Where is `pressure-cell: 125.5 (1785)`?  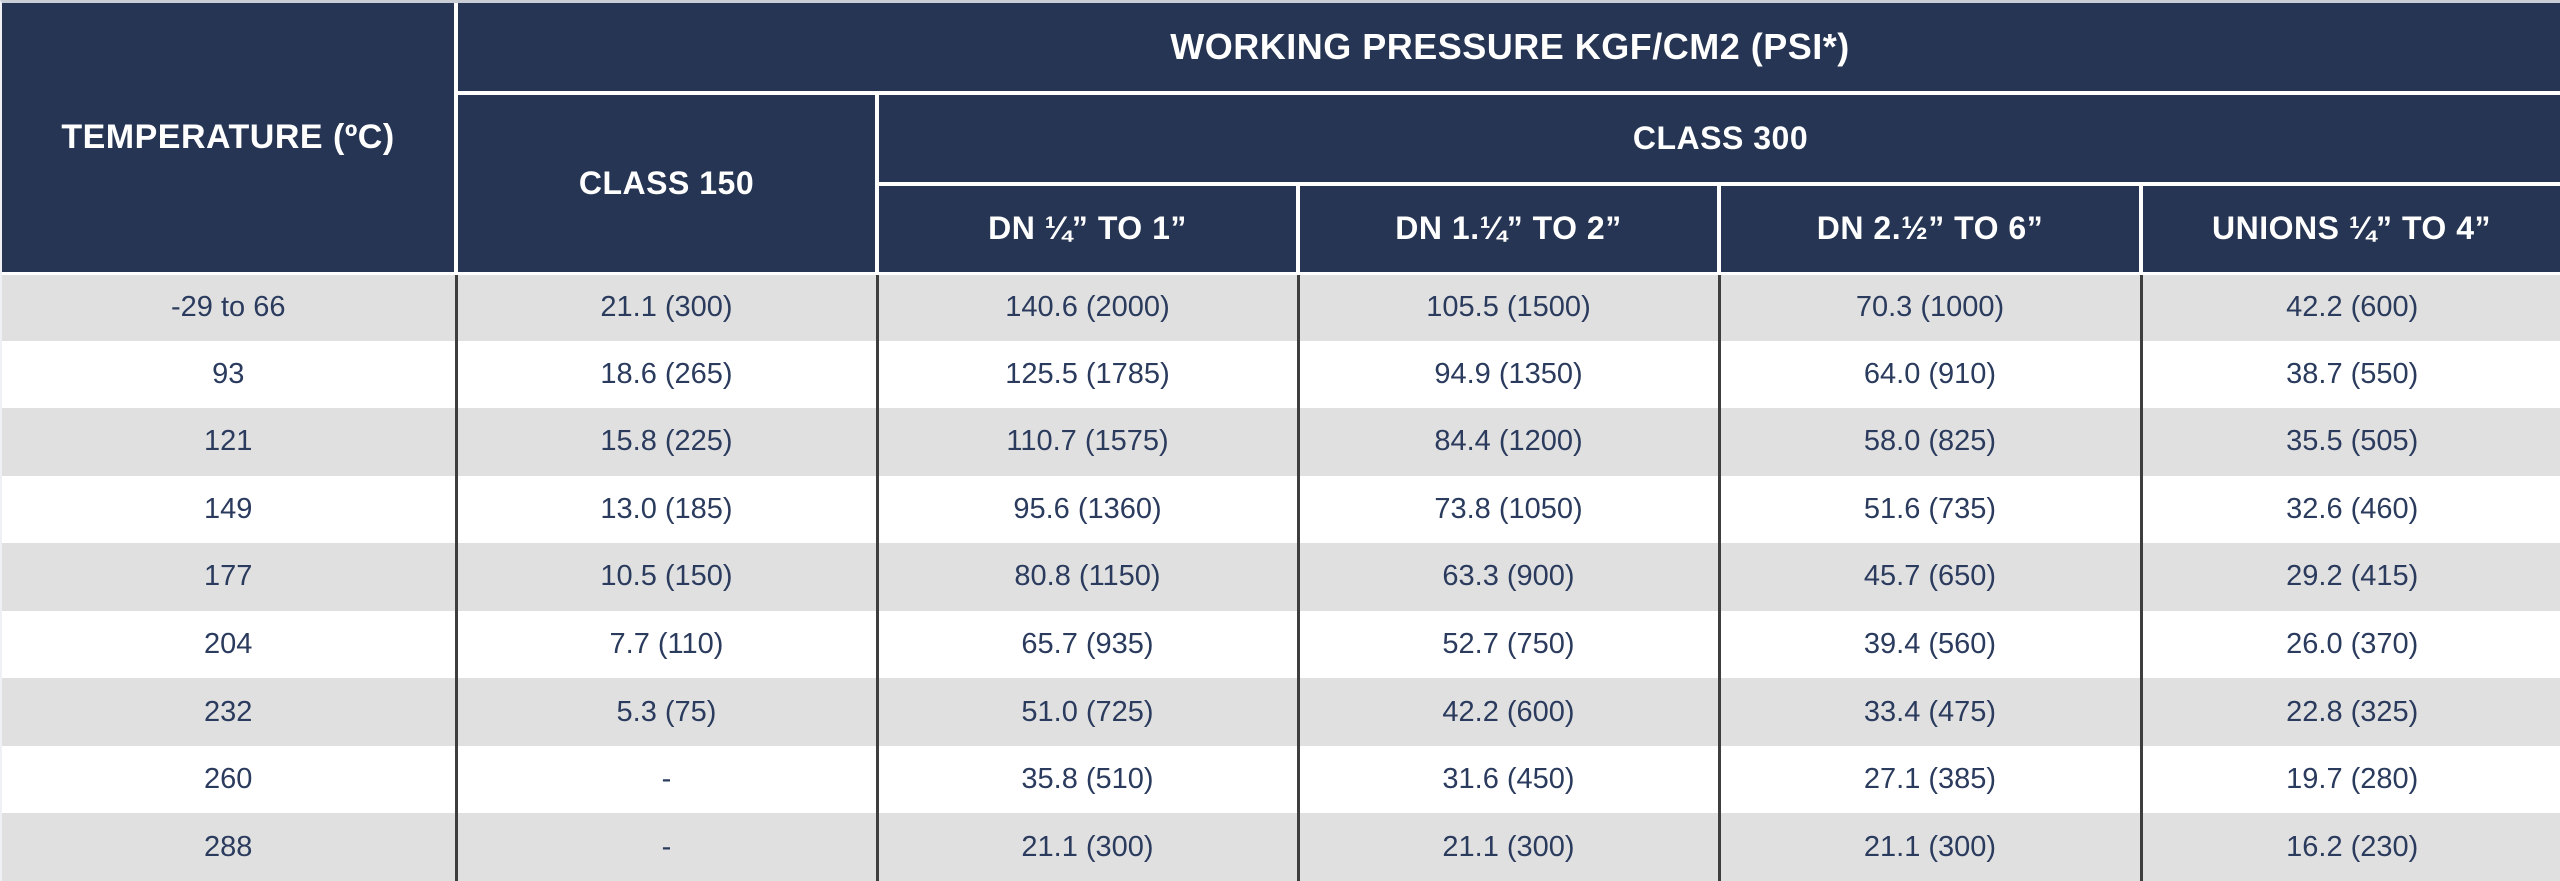 pressure-cell: 125.5 (1785) is located at coordinates (1088, 374).